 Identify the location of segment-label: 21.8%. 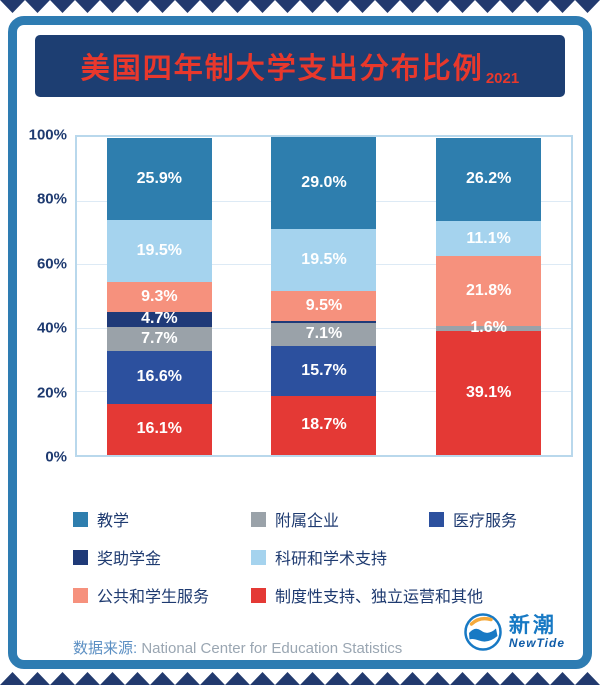
(488, 290).